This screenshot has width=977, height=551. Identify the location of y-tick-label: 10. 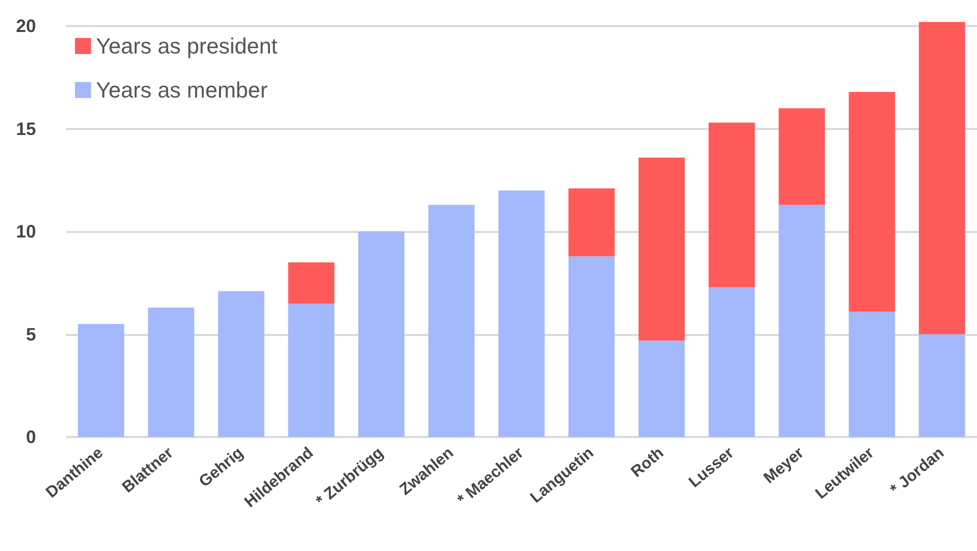
(26, 232).